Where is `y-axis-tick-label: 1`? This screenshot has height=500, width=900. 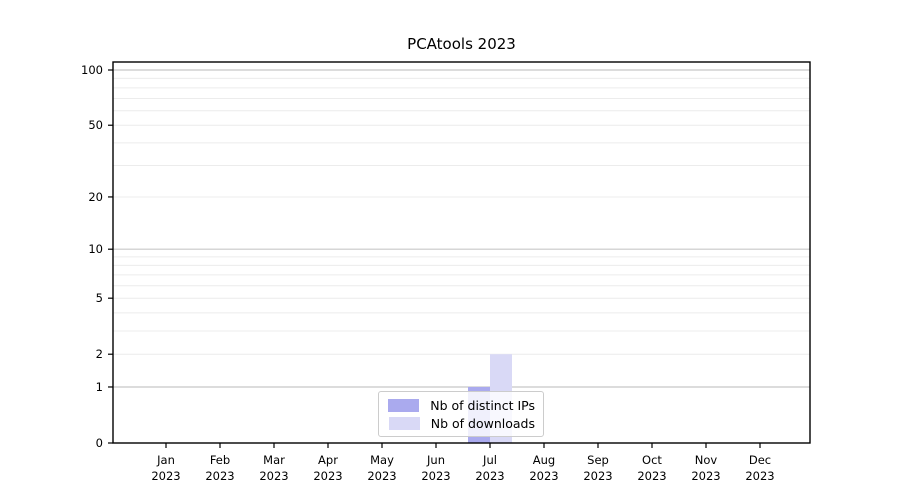
y-axis-tick-label: 1 is located at coordinates (99, 387).